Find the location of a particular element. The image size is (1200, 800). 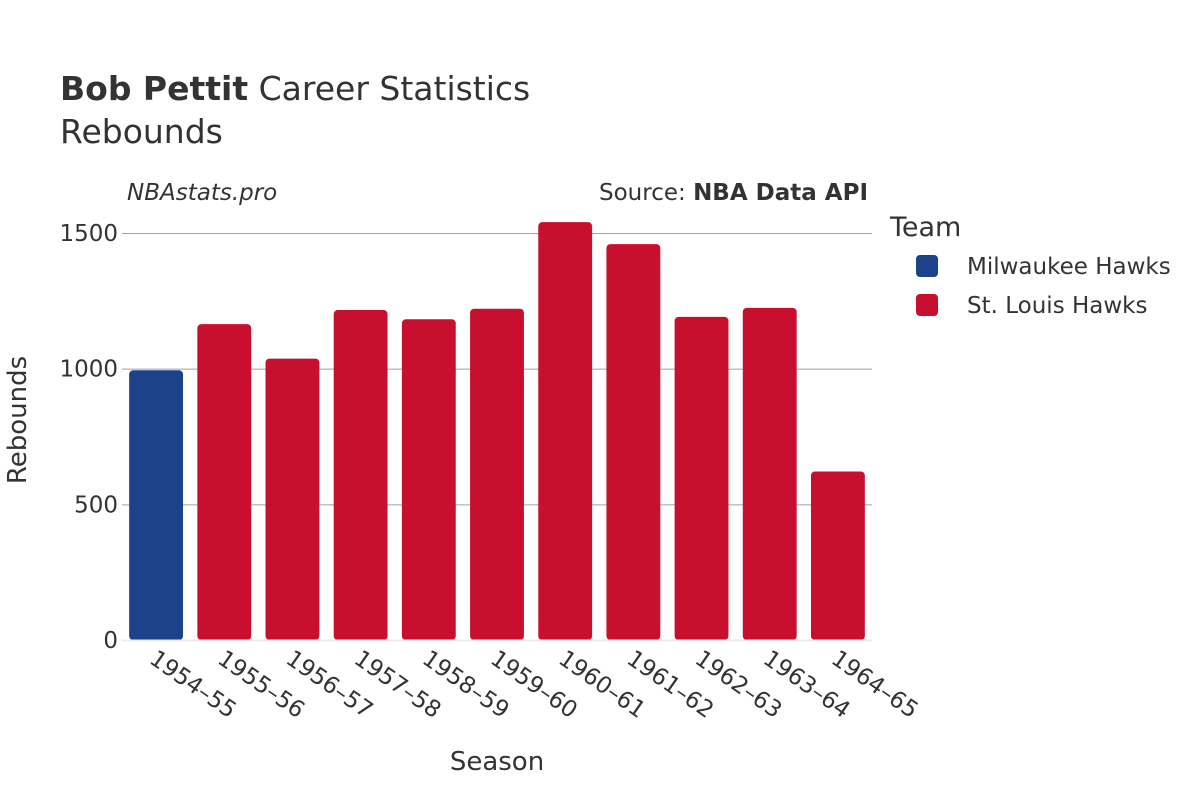

y-tick-label: 500 is located at coordinates (96, 505).